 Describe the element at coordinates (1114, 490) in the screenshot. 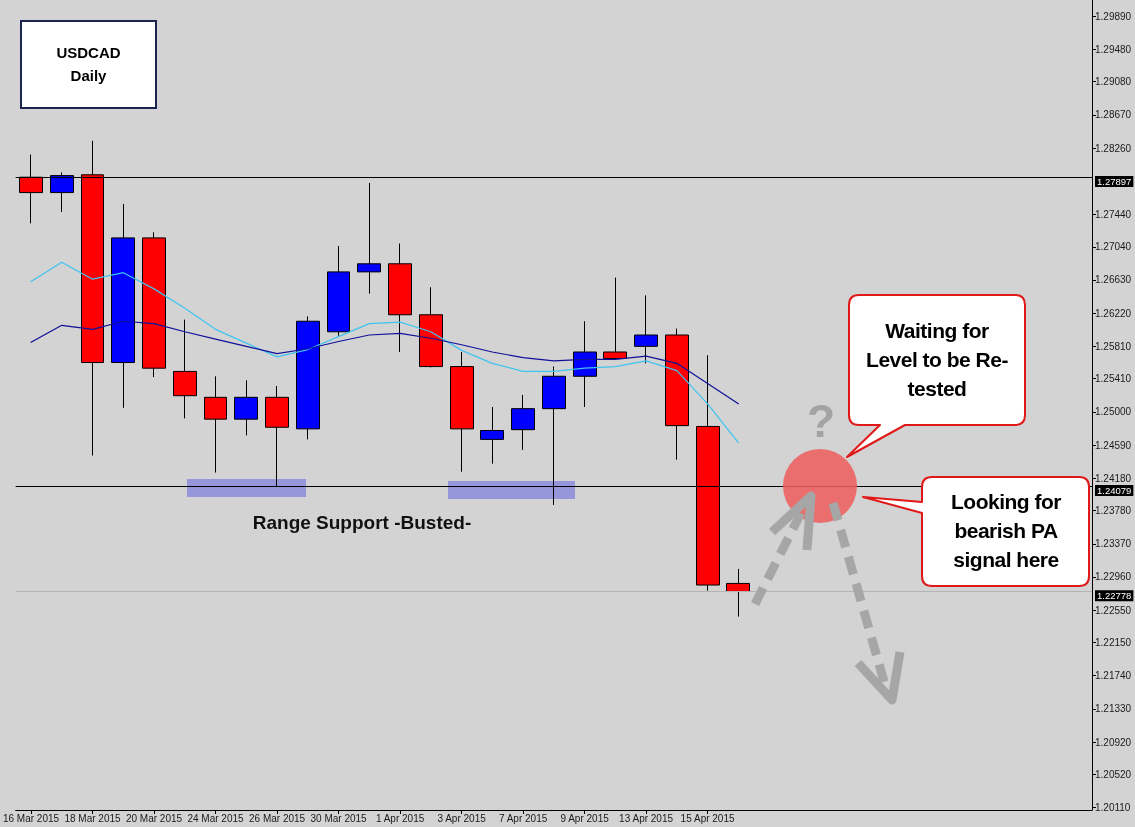

I see `ref-line-label: 1.24079` at that location.